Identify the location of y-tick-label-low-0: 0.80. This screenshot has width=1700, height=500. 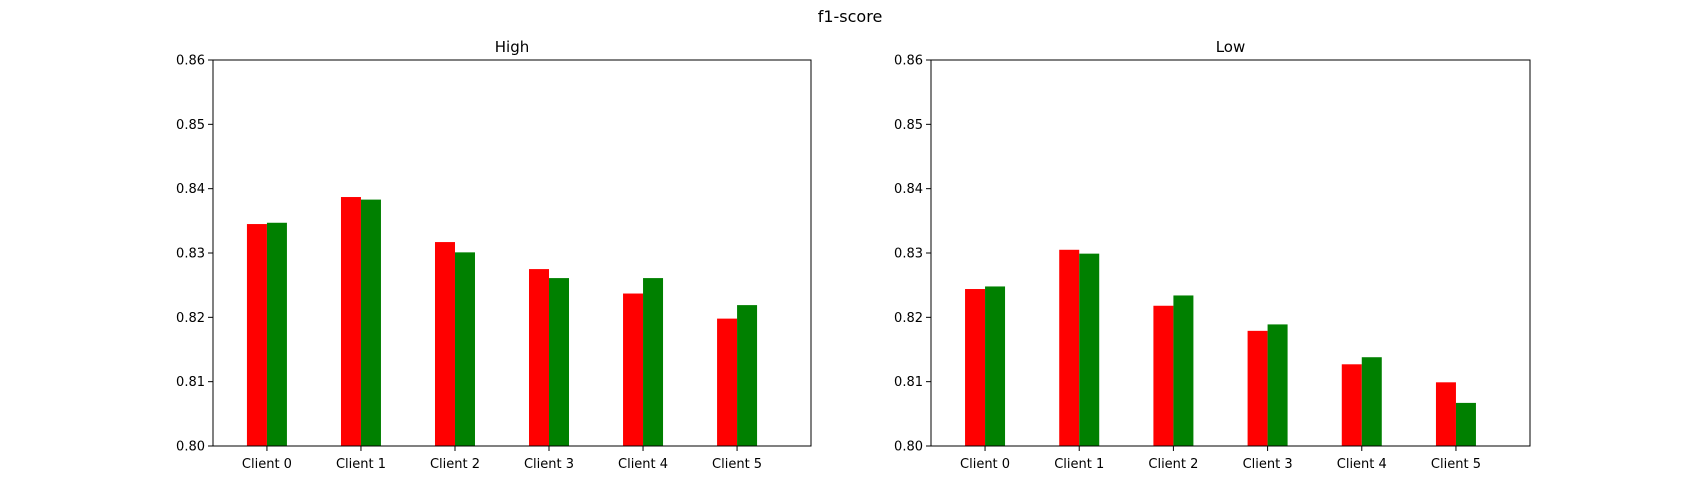
(908, 447).